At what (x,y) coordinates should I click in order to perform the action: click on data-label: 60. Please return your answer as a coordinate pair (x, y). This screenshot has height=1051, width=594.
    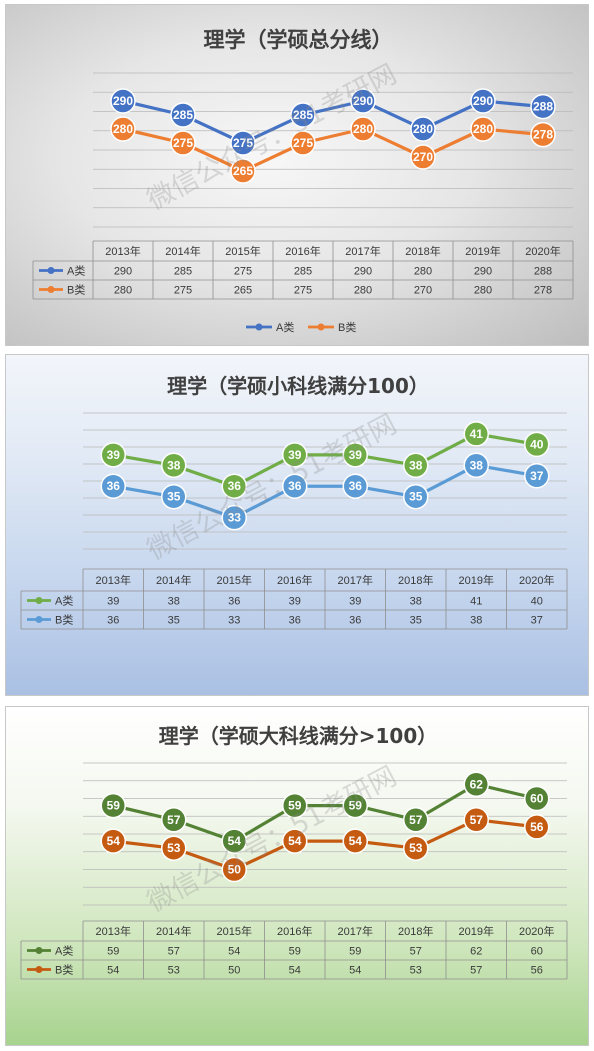
    Looking at the image, I should click on (537, 799).